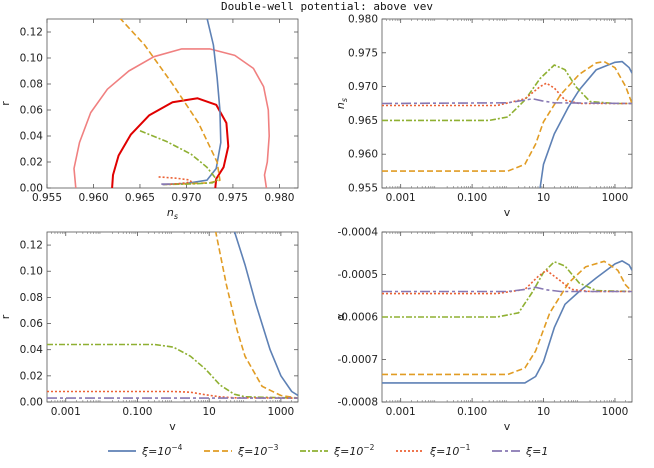 This screenshot has width=654, height=468. What do you see at coordinates (186, 198) in the screenshot?
I see `x-tick-label: 0.970` at bounding box center [186, 198].